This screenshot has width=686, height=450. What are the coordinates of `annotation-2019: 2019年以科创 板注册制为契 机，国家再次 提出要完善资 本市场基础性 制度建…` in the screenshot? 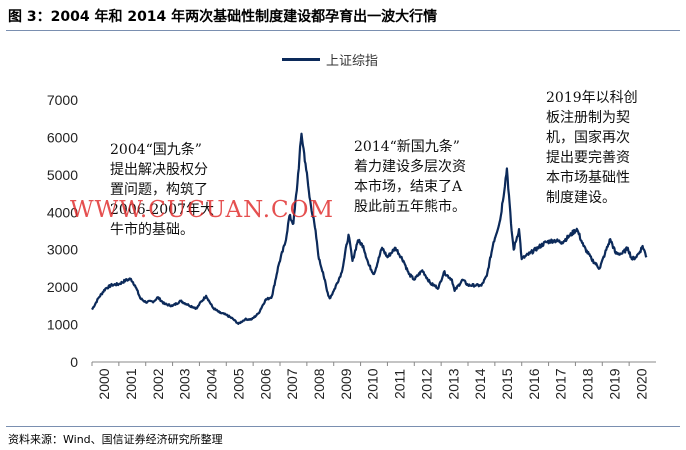 It's located at (592, 148).